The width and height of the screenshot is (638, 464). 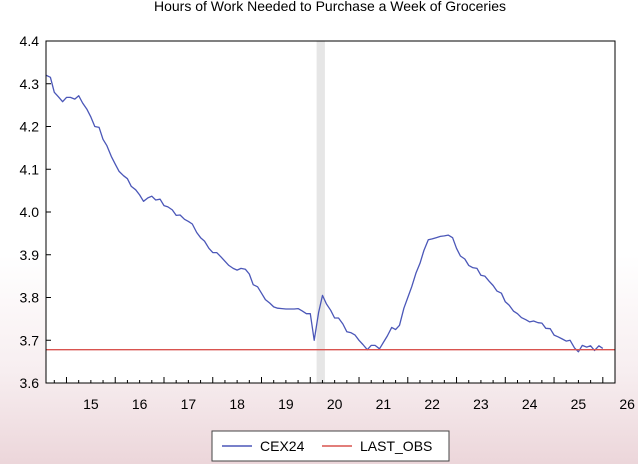 I want to click on y-tick-label: 4.1, so click(x=30, y=169).